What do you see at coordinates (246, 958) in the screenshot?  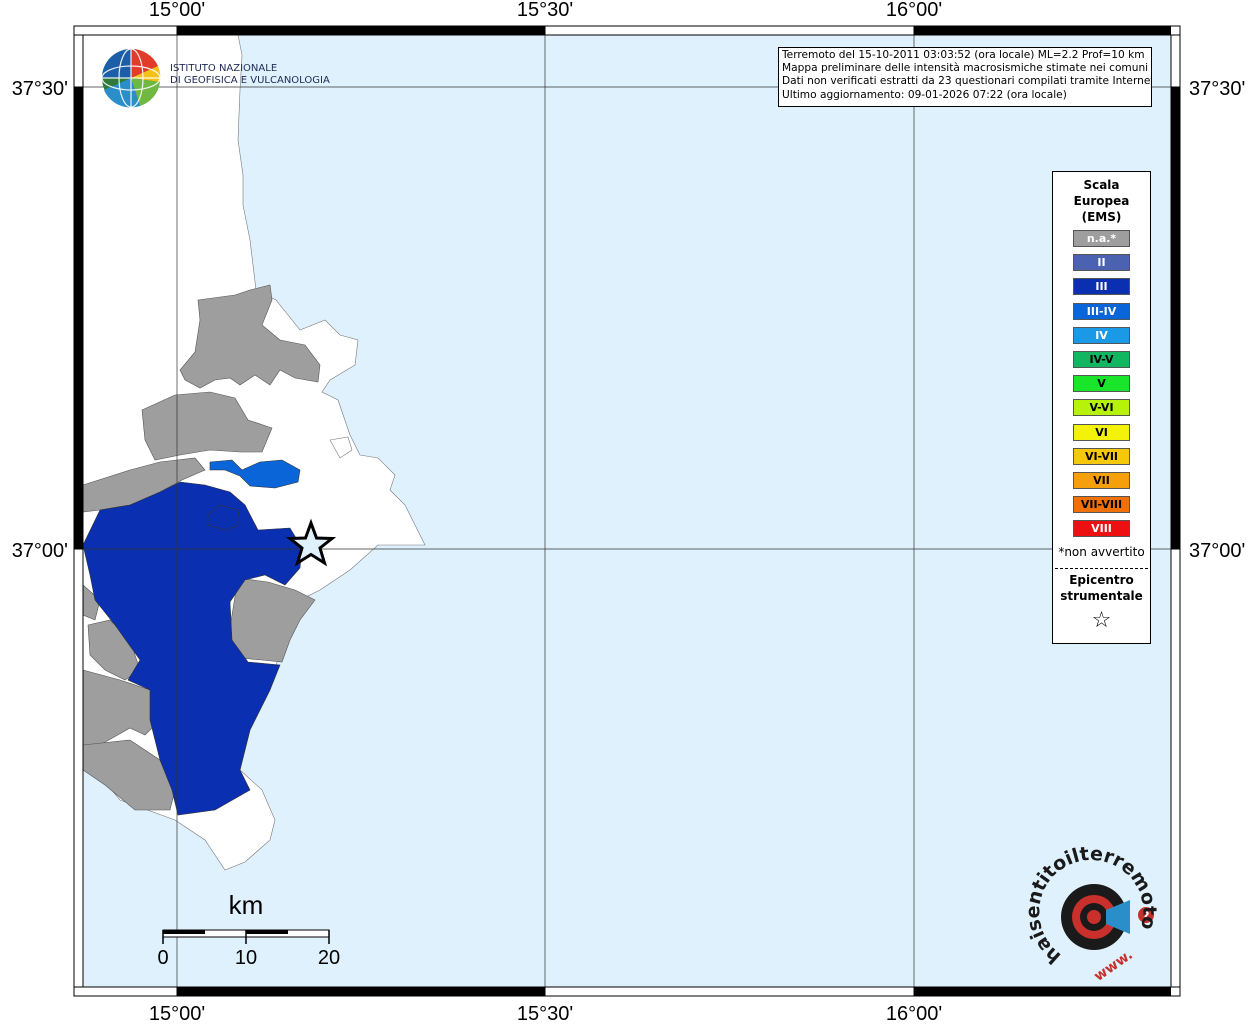 I see `scale-tick-10: 10` at bounding box center [246, 958].